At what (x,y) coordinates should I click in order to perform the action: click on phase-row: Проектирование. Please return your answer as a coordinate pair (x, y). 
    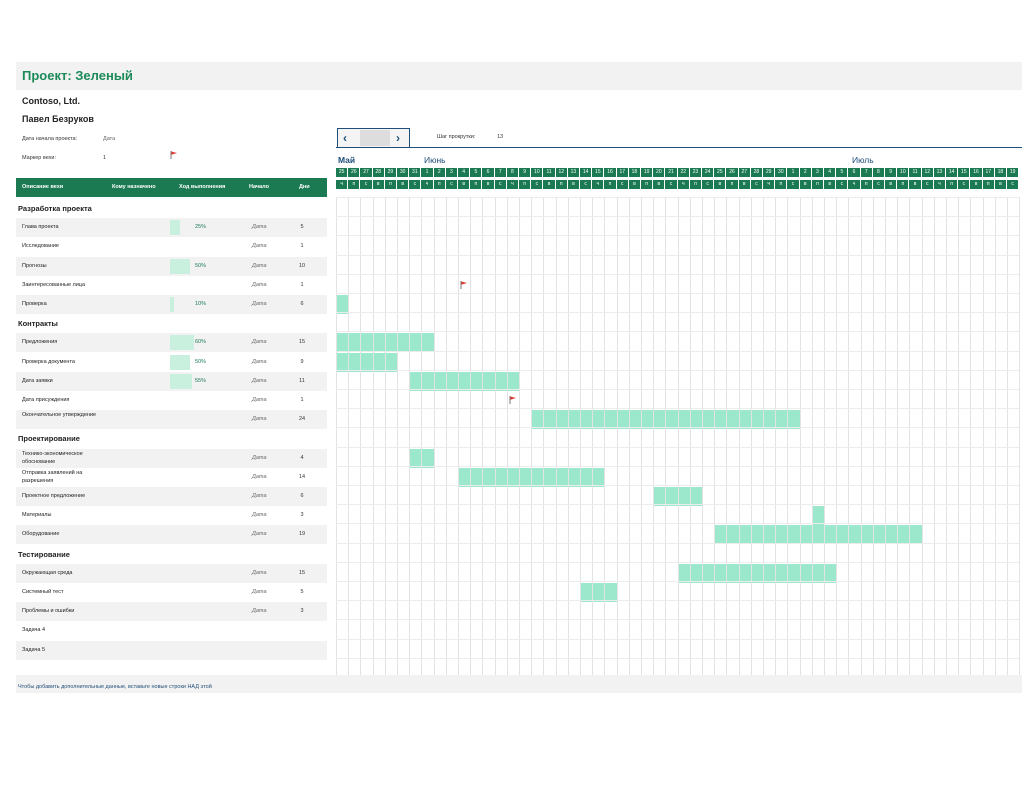
    Looking at the image, I should click on (171, 438).